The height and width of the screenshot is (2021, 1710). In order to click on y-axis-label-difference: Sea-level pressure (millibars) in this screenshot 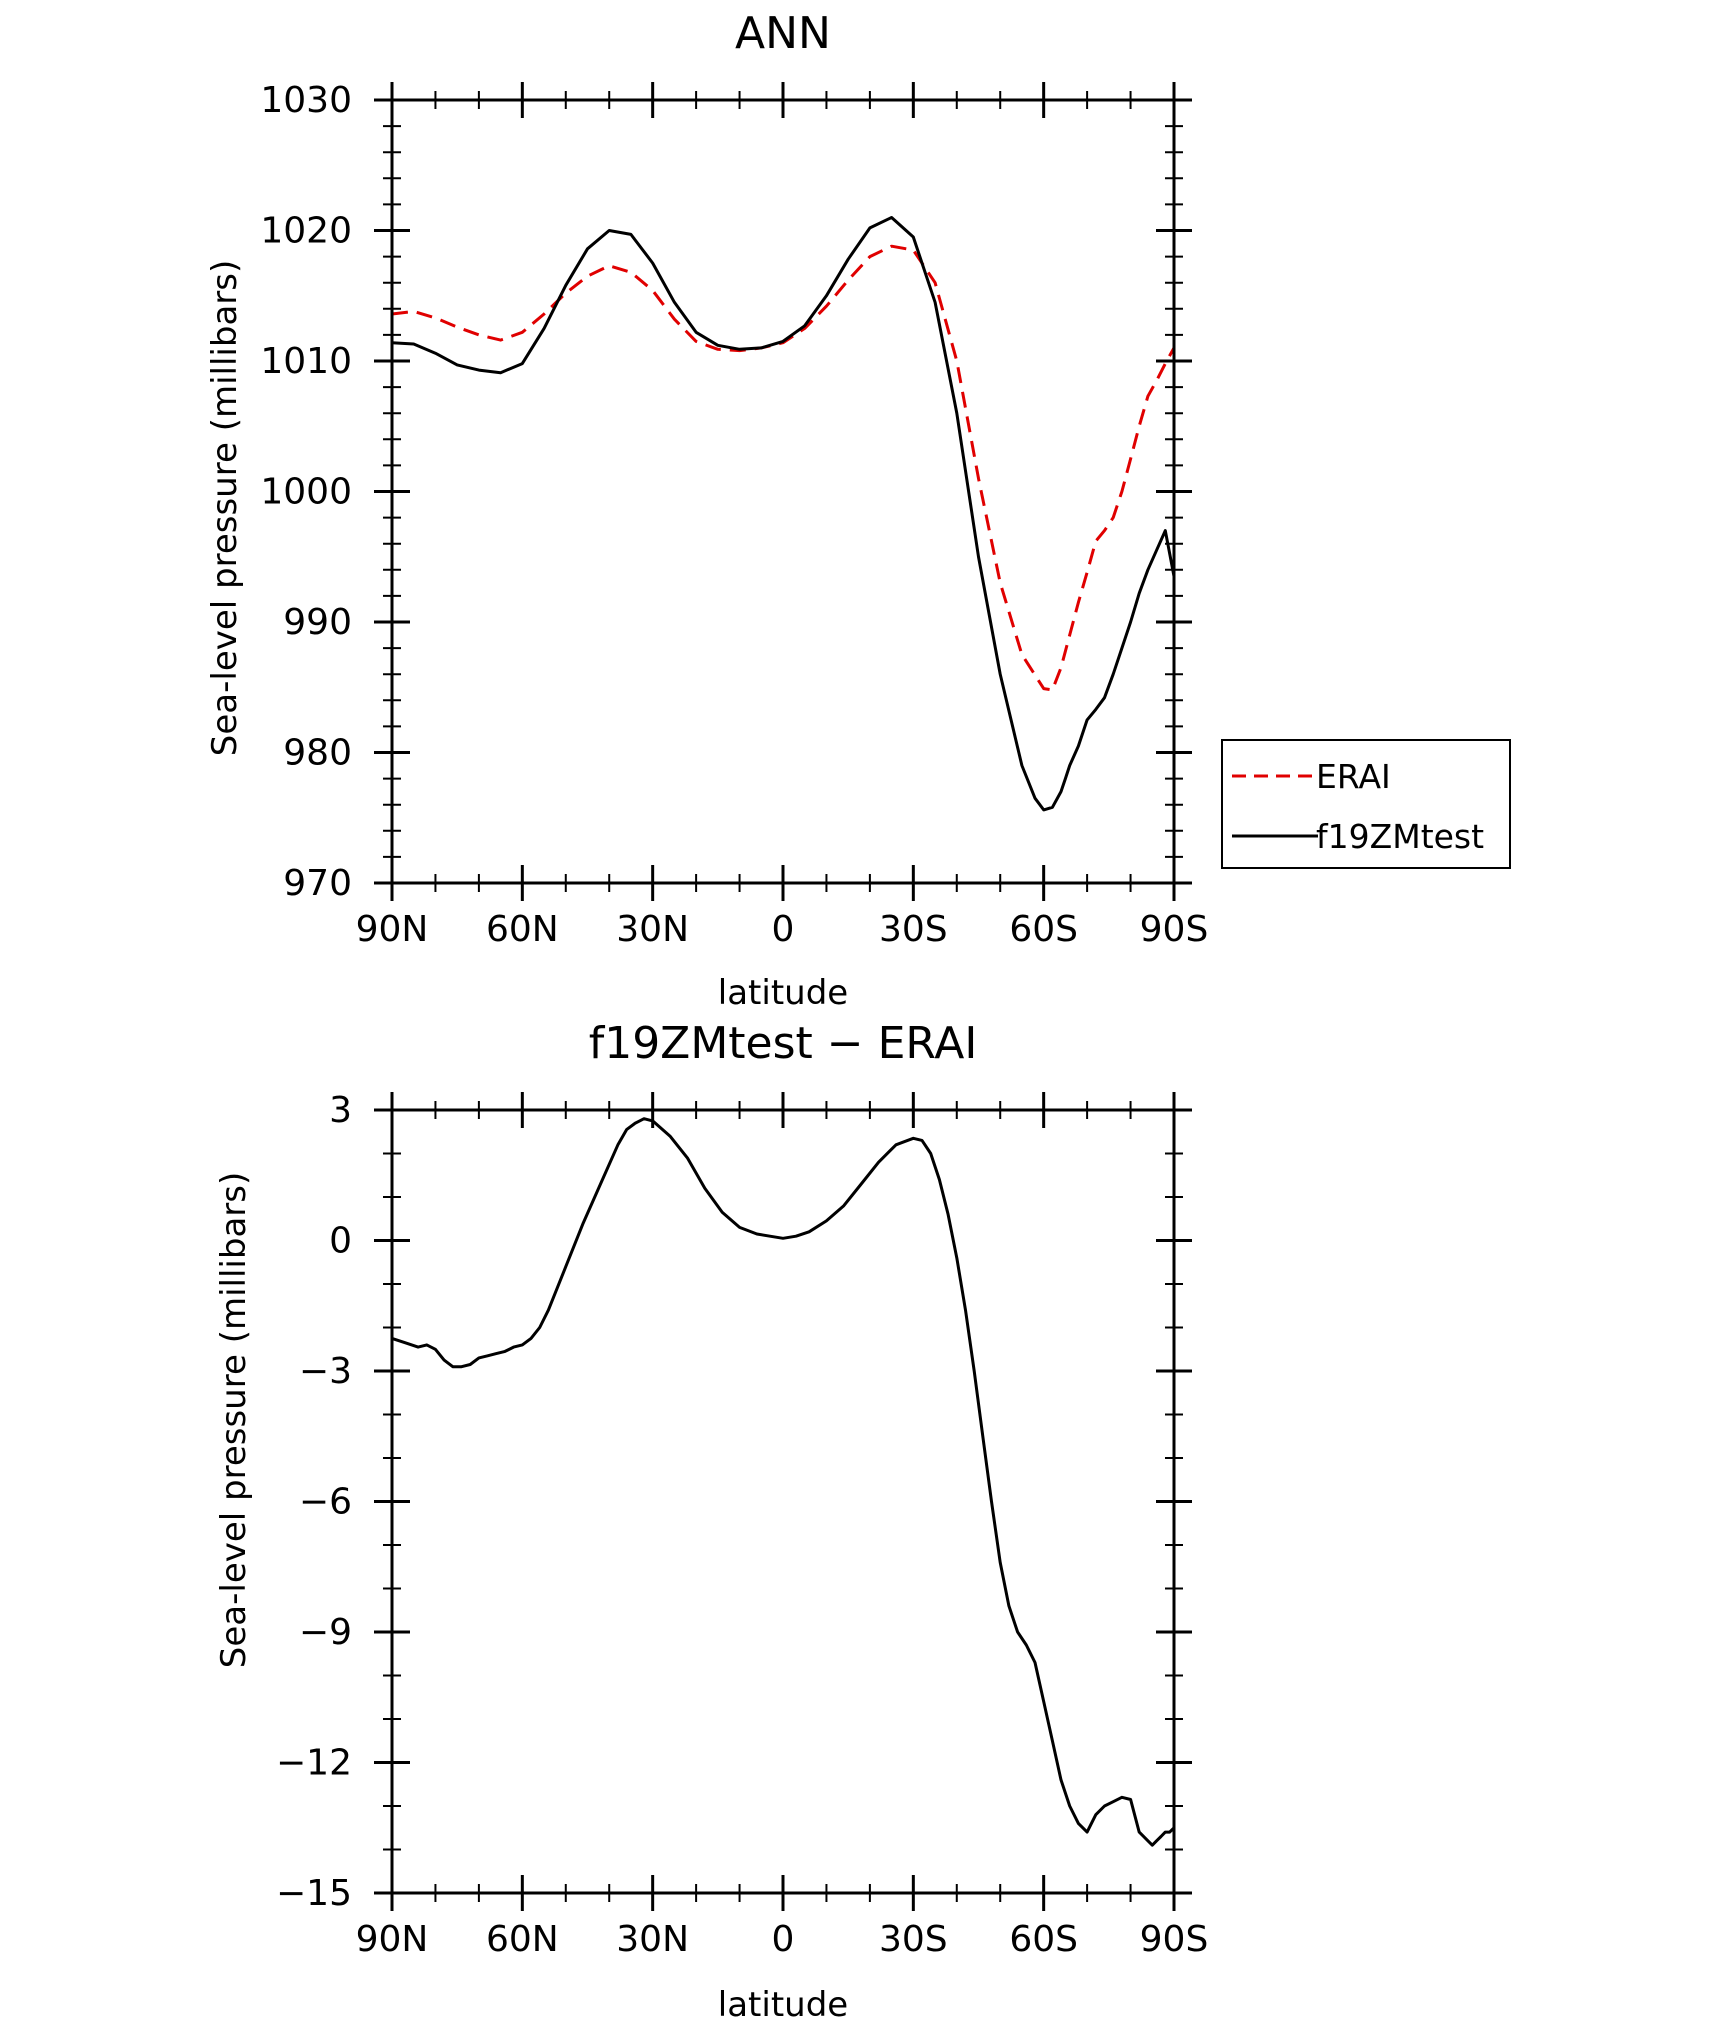, I will do `click(234, 1420)`.